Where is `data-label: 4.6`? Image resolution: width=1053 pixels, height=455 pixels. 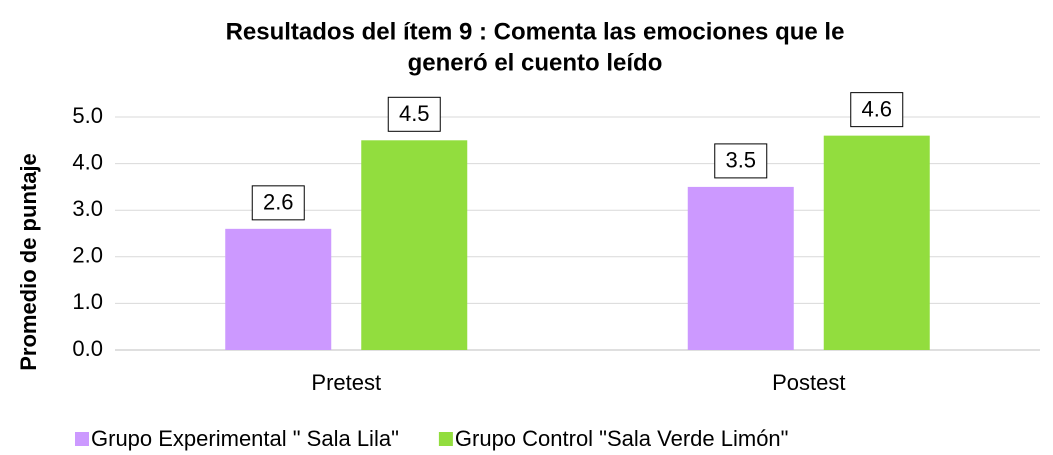
data-label: 4.6 is located at coordinates (876, 108).